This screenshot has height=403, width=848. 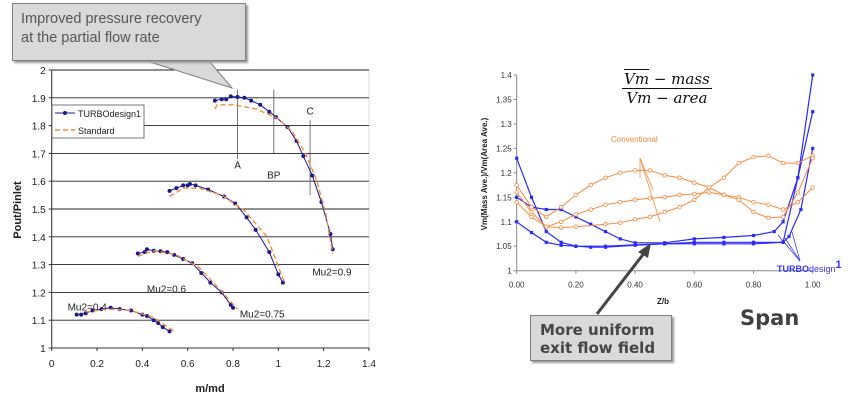 I want to click on conventional-pointer, so click(x=650, y=190).